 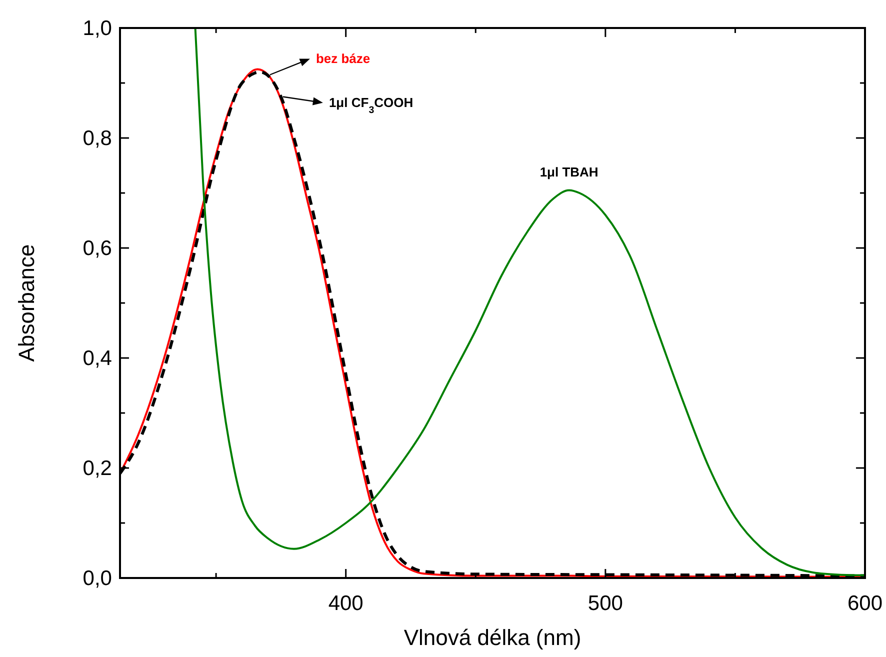 I want to click on y-tick-label: 1,0, so click(x=97, y=28).